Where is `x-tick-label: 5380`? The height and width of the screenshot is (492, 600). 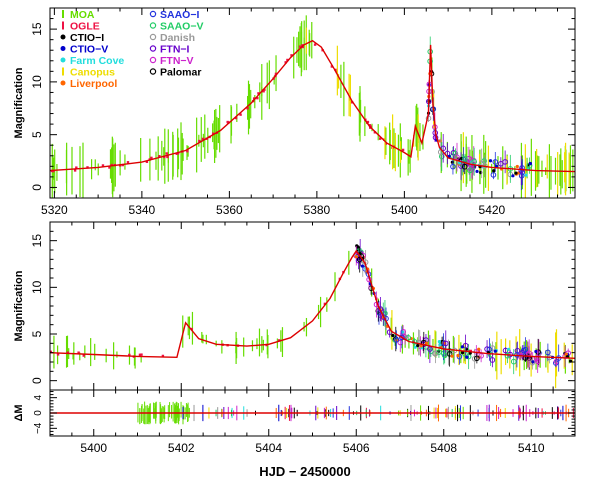 x-tick-label: 5380 is located at coordinates (317, 210).